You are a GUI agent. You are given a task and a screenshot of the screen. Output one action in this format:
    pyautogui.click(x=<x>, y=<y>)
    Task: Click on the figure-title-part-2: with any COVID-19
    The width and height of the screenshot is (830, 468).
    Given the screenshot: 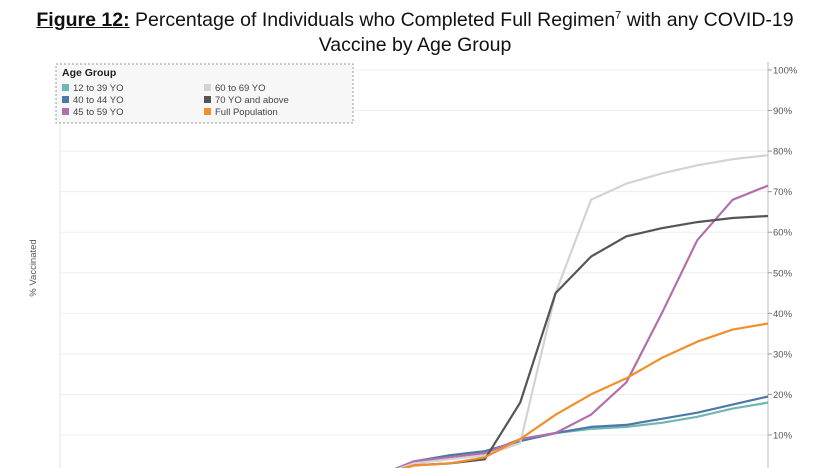 What is the action you would take?
    pyautogui.click(x=707, y=20)
    